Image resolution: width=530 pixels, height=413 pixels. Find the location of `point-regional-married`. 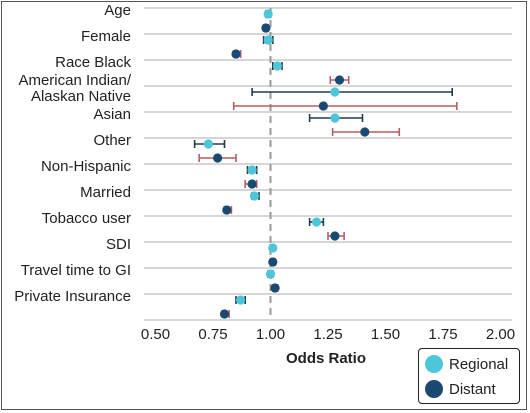

point-regional-married is located at coordinates (254, 196).